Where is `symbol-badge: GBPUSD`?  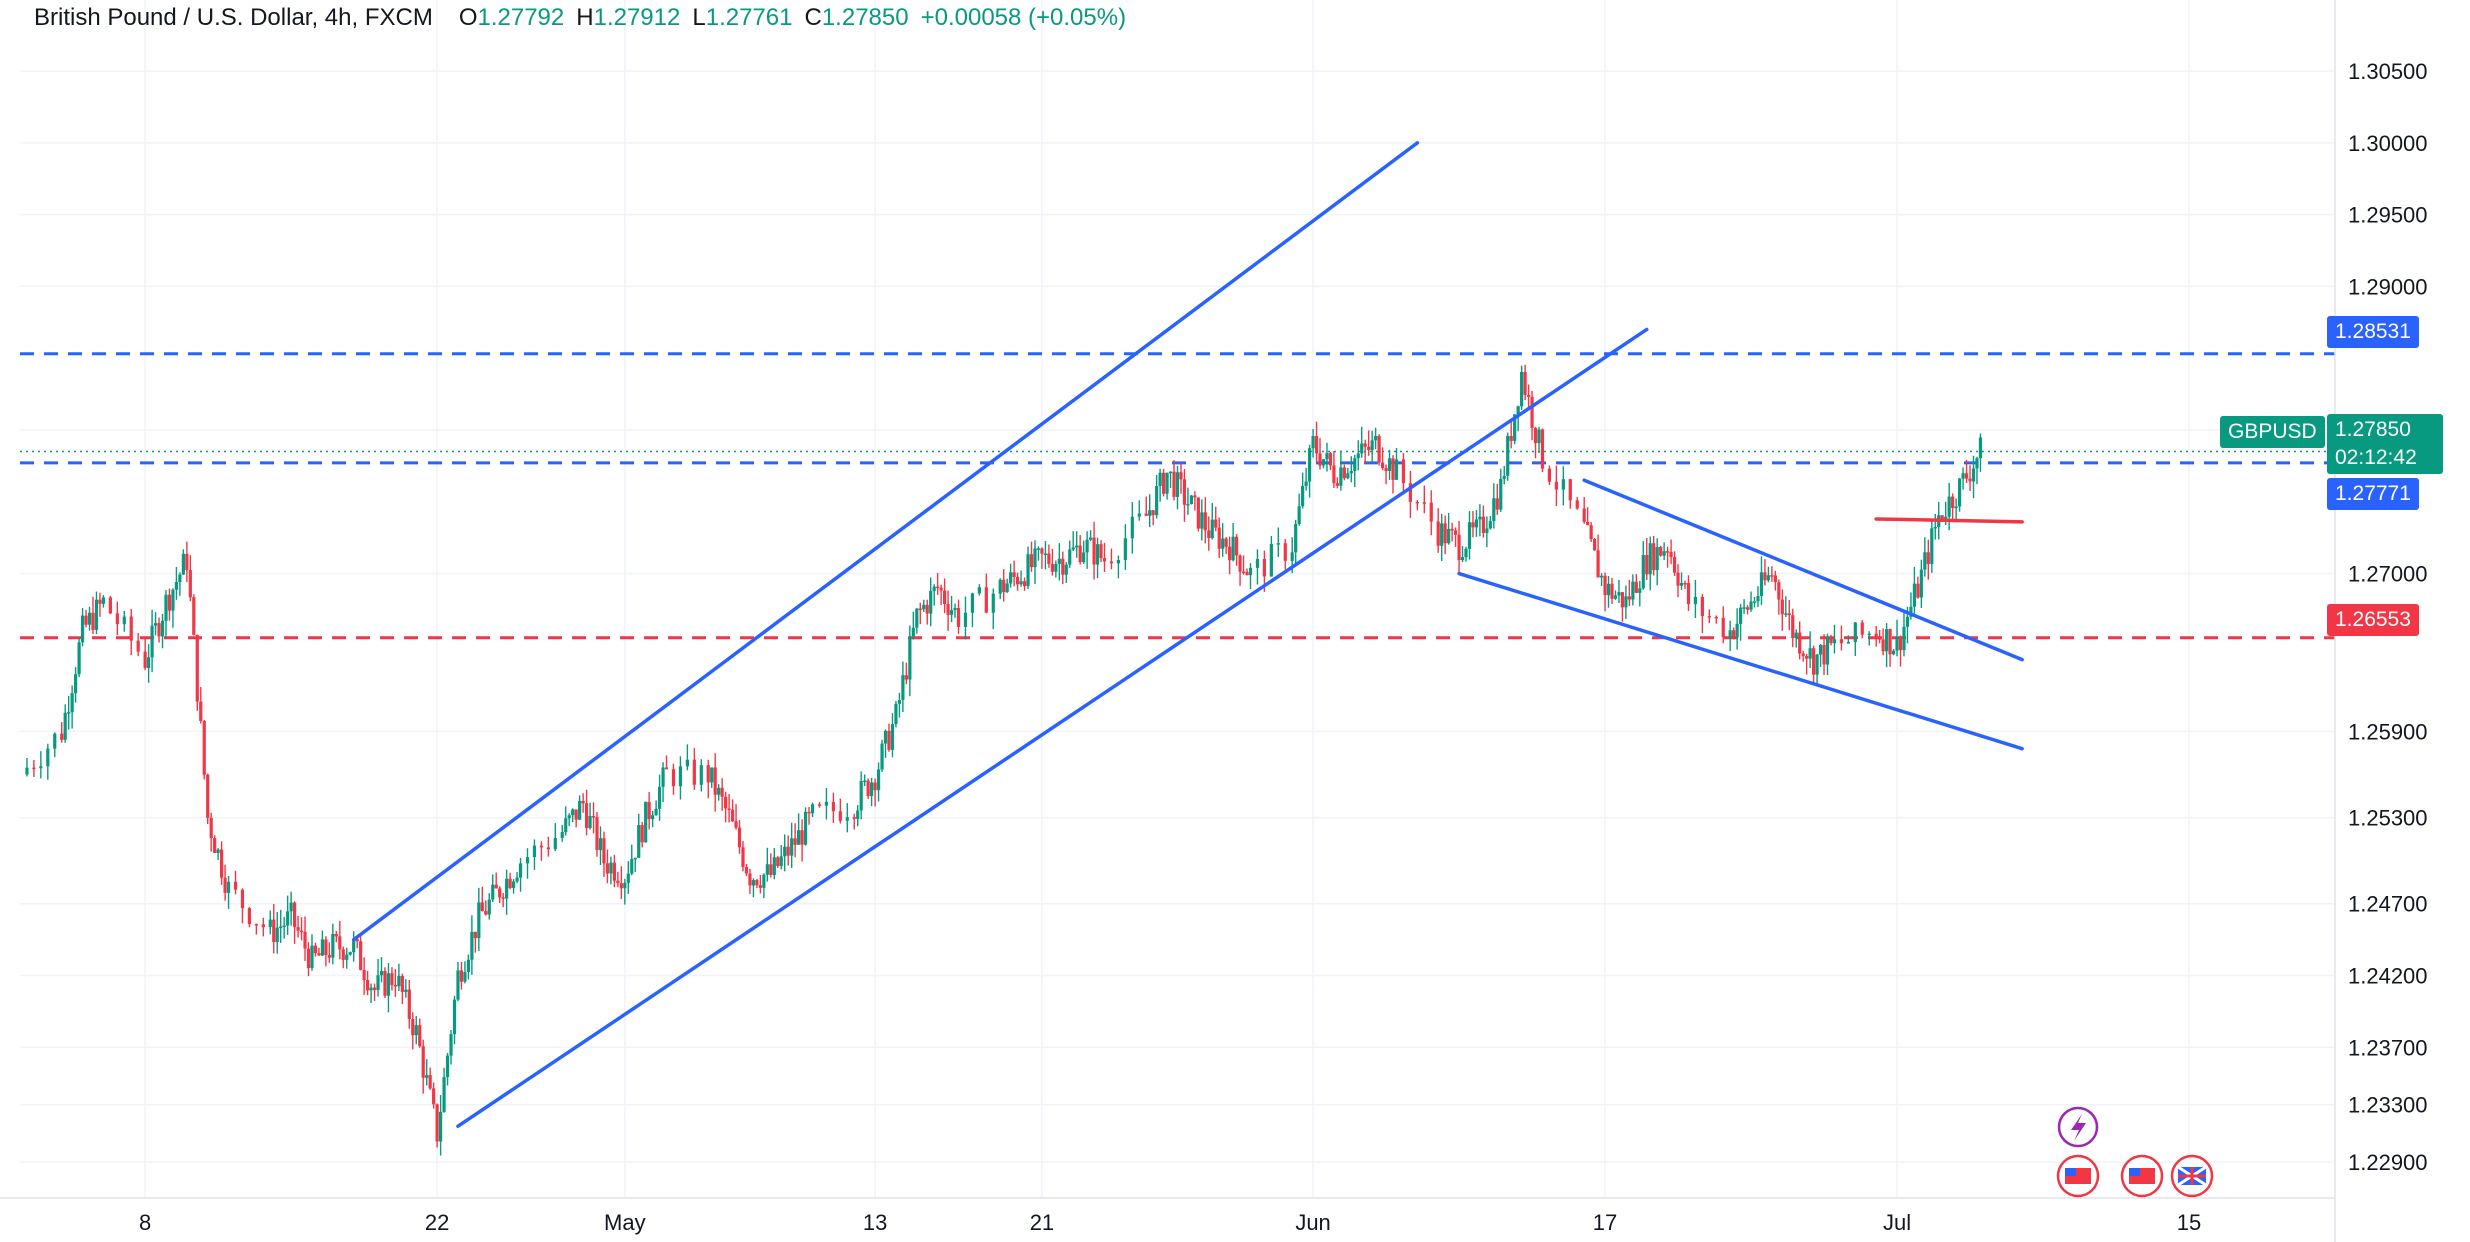 symbol-badge: GBPUSD is located at coordinates (2272, 432).